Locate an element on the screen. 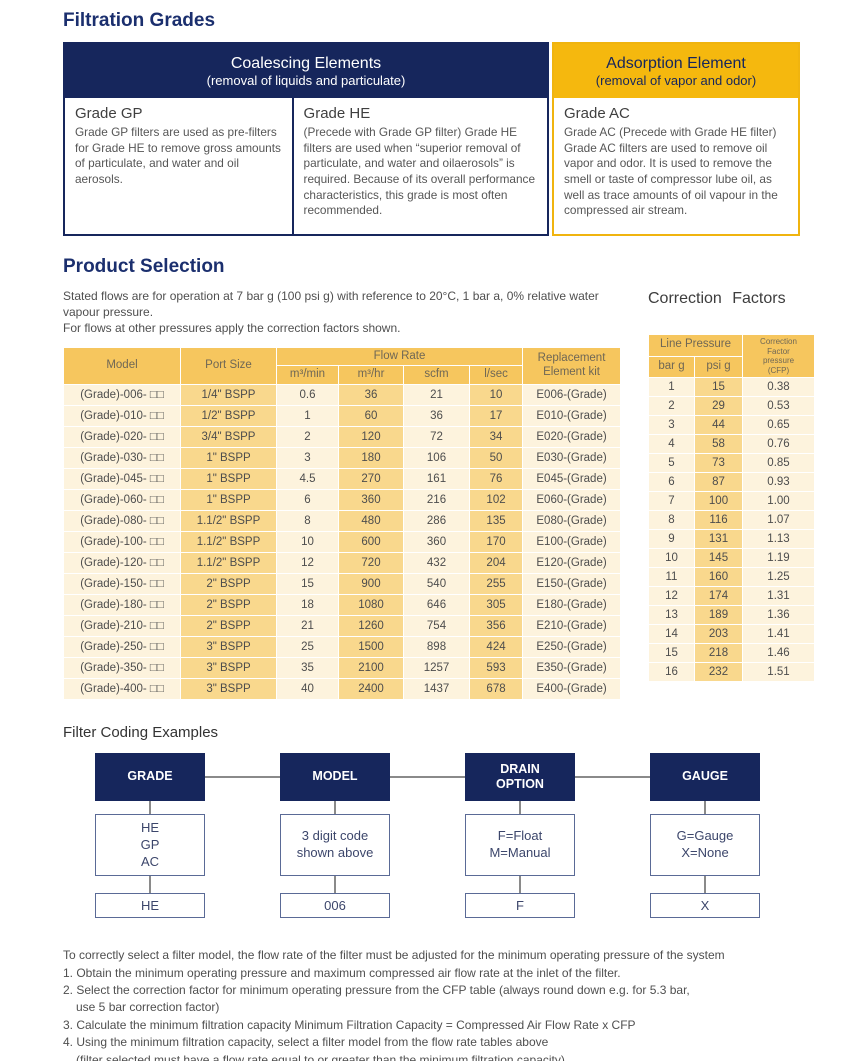 The width and height of the screenshot is (862, 1061). correction-table-cell: 1.25 is located at coordinates (778, 577).